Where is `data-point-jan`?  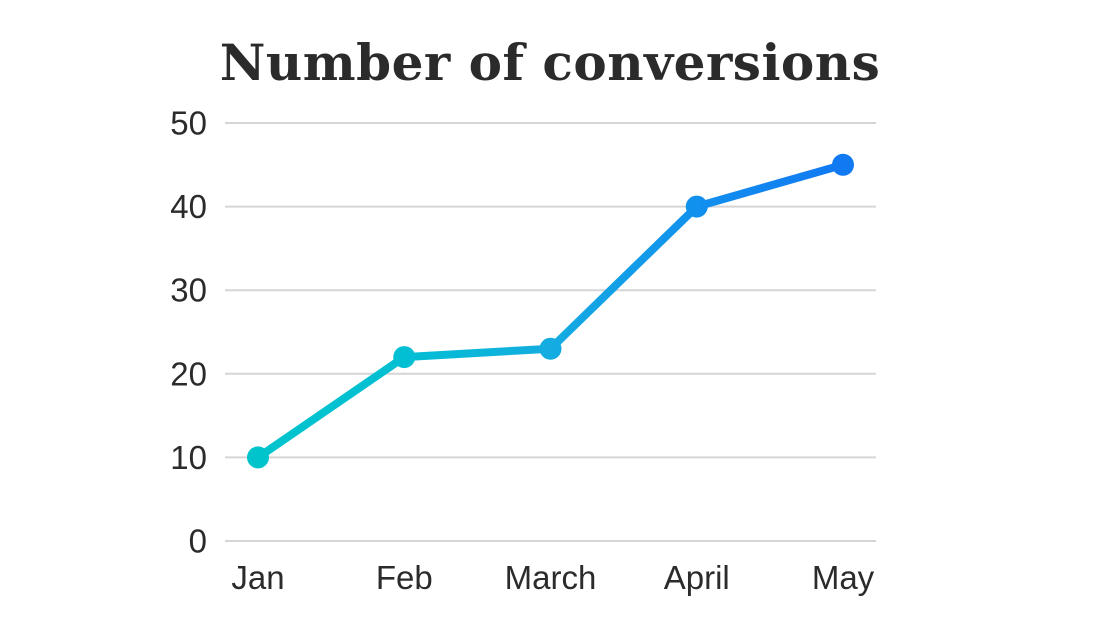 data-point-jan is located at coordinates (258, 457).